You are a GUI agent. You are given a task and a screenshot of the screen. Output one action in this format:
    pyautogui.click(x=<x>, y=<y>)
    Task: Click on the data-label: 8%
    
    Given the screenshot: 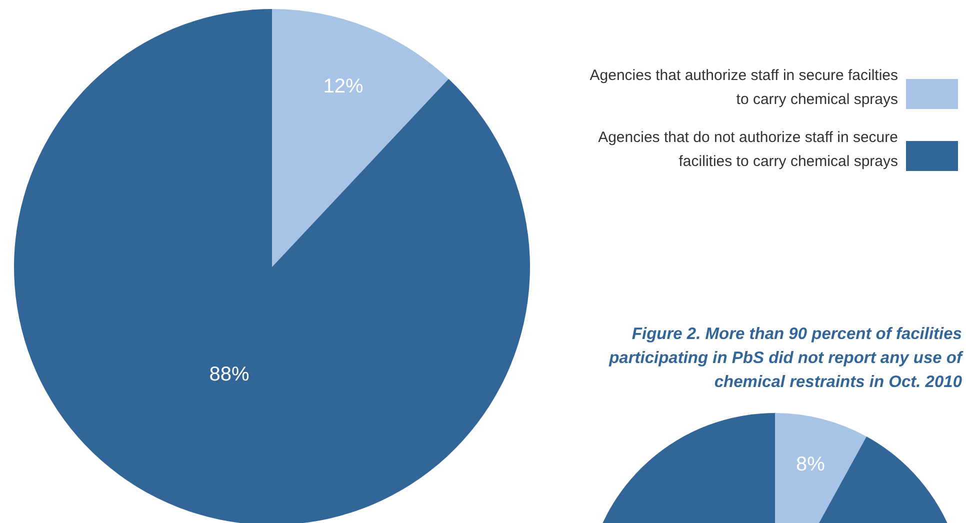 What is the action you would take?
    pyautogui.click(x=811, y=464)
    